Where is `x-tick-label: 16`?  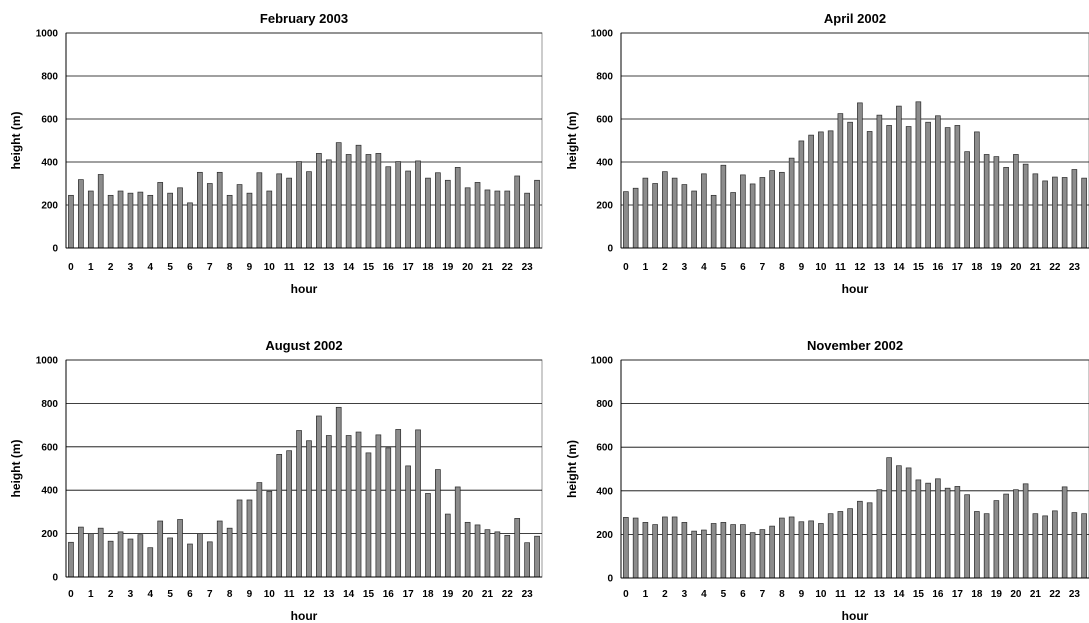 x-tick-label: 16 is located at coordinates (389, 594).